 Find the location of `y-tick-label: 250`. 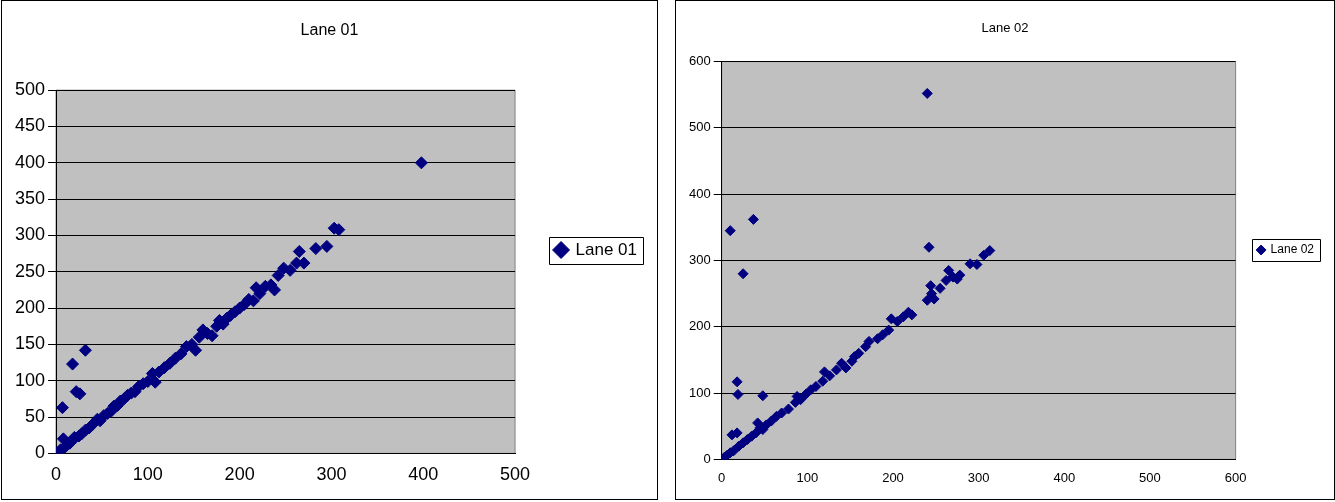

y-tick-label: 250 is located at coordinates (30, 270).